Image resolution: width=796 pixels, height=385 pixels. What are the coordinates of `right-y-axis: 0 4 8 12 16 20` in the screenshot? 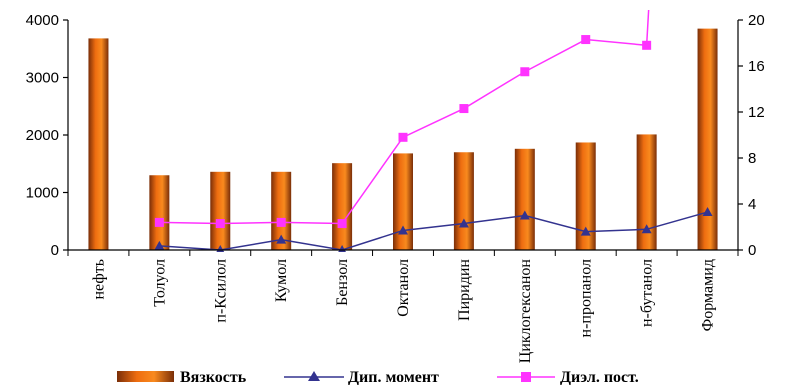 It's located at (751, 135).